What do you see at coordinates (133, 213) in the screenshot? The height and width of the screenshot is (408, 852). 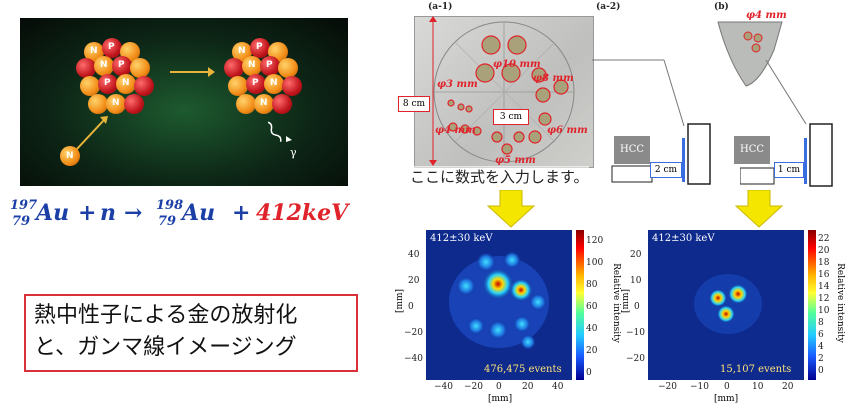 I see `arrow-symbol: →` at bounding box center [133, 213].